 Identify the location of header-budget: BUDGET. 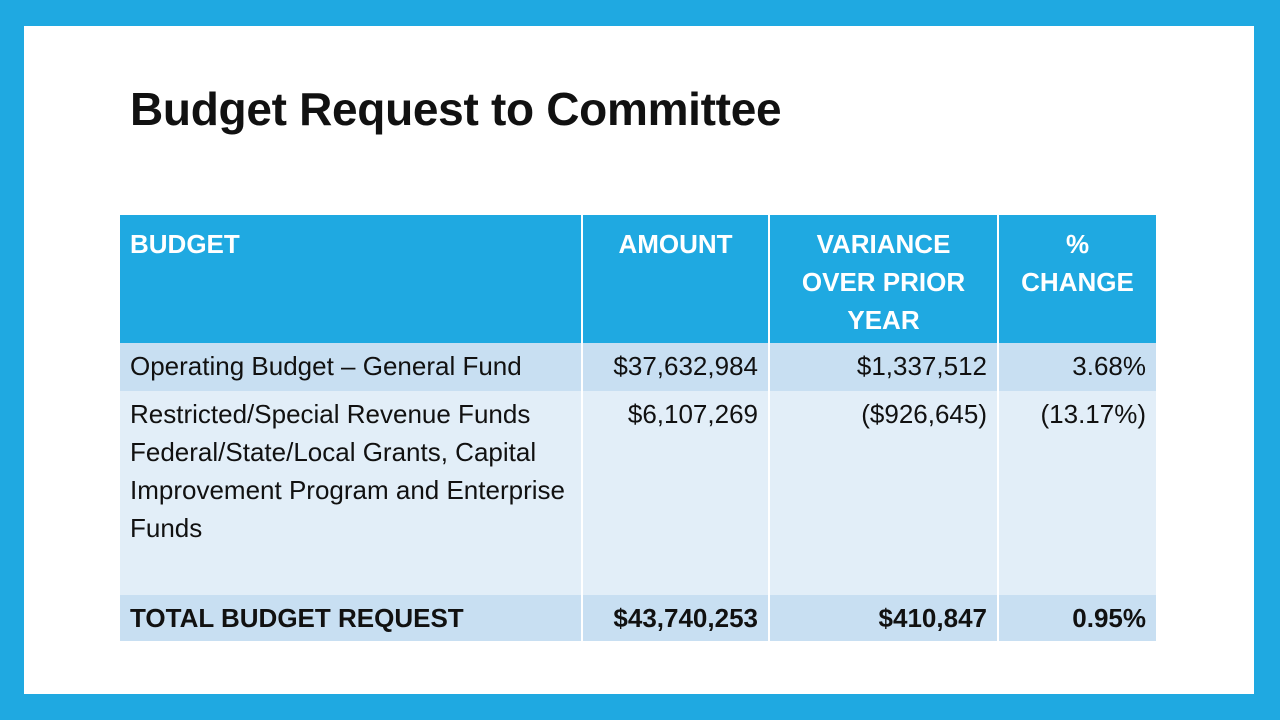
(351, 279).